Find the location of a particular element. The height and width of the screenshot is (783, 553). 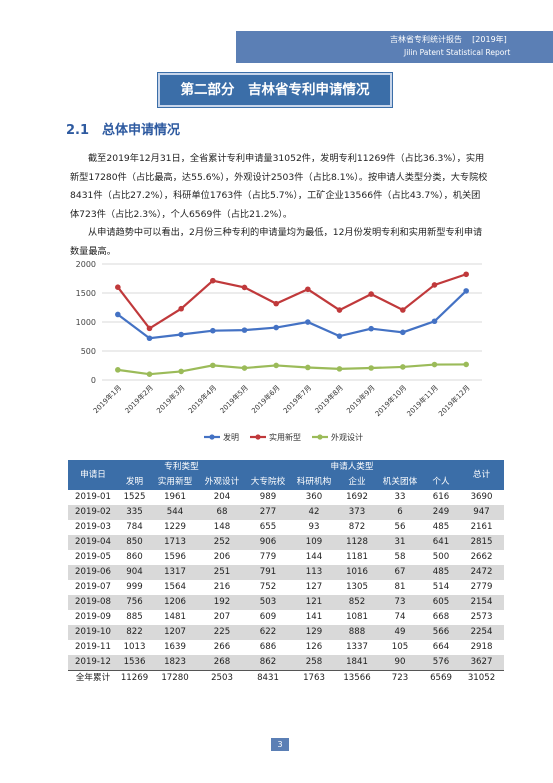

table-cell: 860 is located at coordinates (134, 557).